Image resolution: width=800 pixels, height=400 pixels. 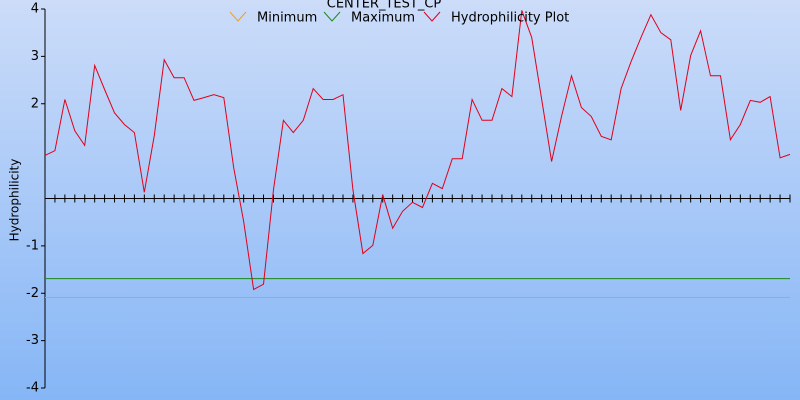 What do you see at coordinates (384, 6) in the screenshot?
I see `chart-title: CENTER_TEST_CP` at bounding box center [384, 6].